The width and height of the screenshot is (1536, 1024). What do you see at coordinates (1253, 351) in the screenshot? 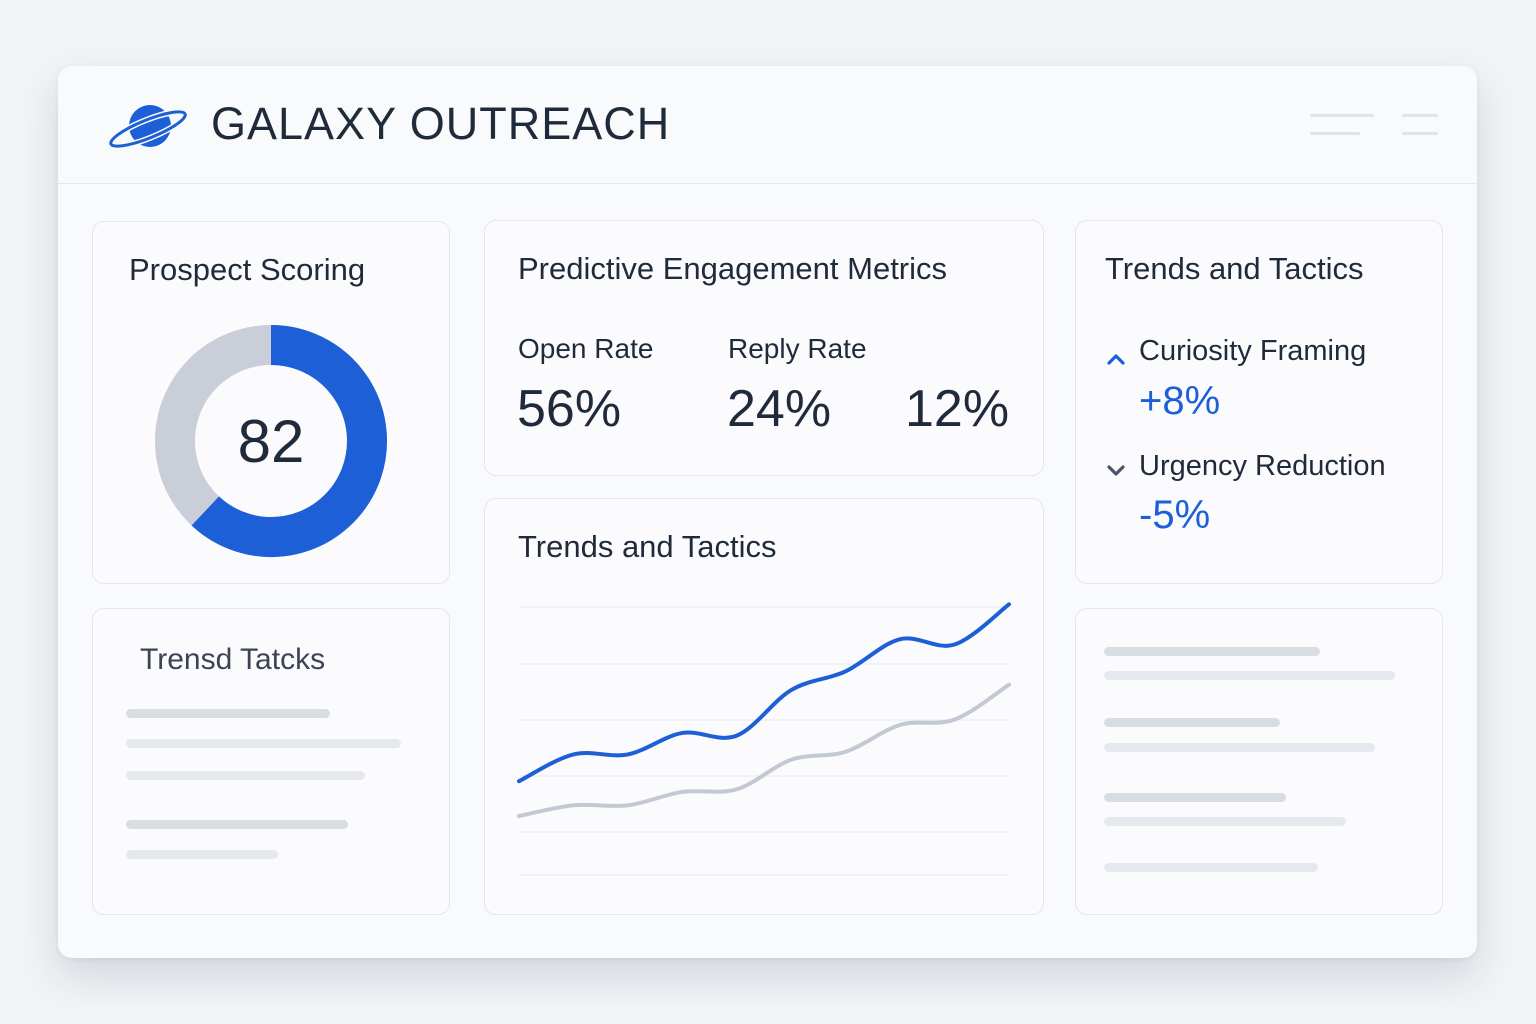
I see `tactic-label-curiosity: Curiosity Framing` at bounding box center [1253, 351].